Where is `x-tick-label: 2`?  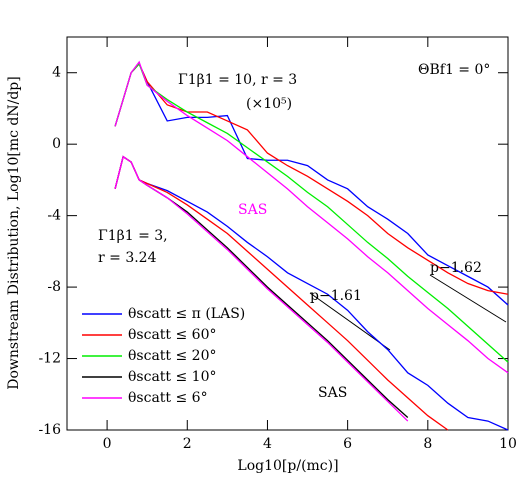
x-tick-label: 2 is located at coordinates (187, 444).